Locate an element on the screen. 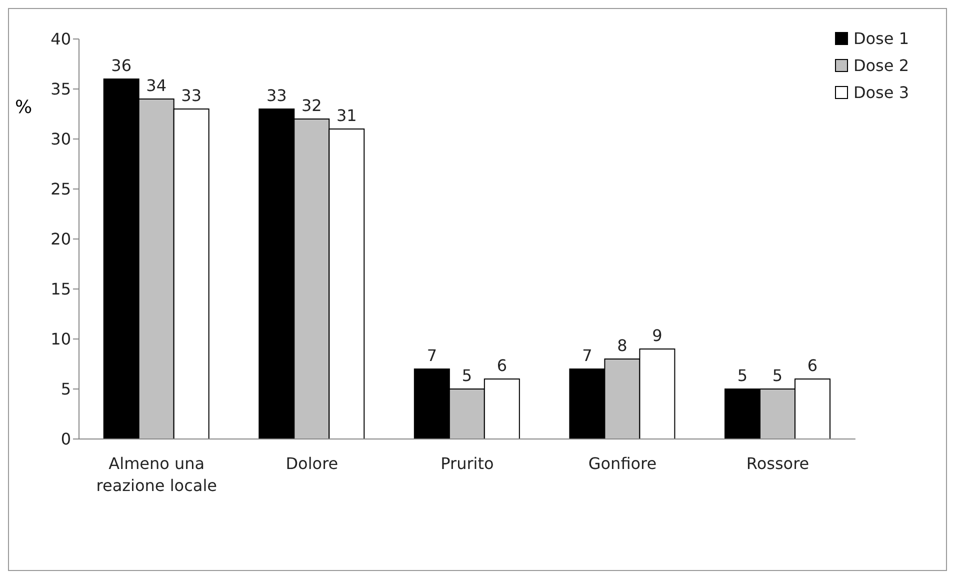  y-tick-label: 25 is located at coordinates (60, 189).